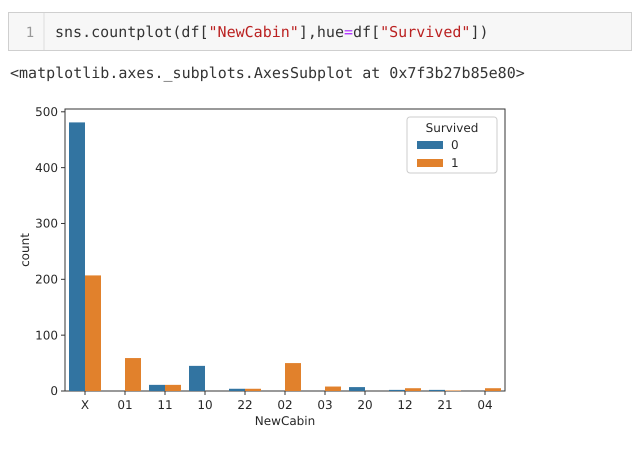 This screenshot has width=640, height=464. I want to click on x-tick-label: 12, so click(405, 405).